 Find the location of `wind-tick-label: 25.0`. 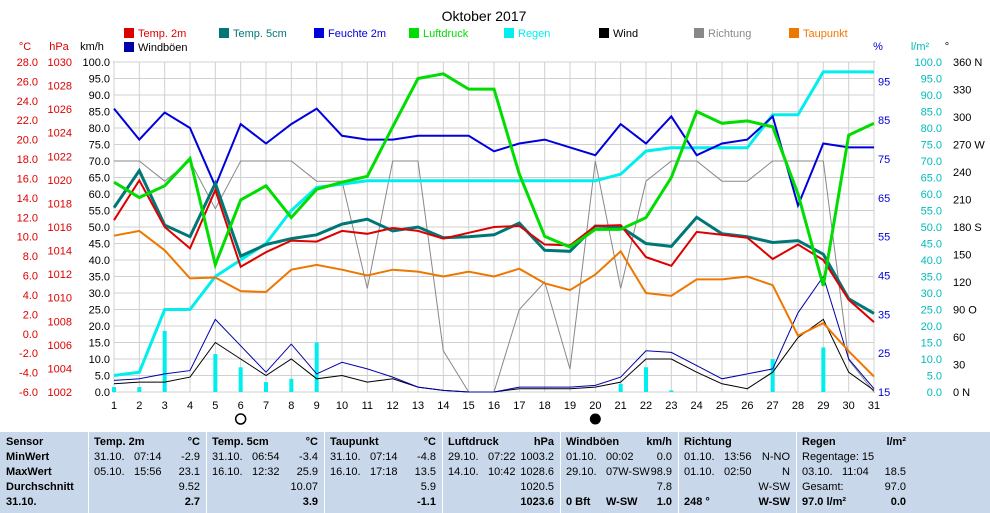

wind-tick-label: 25.0 is located at coordinates (99, 311).